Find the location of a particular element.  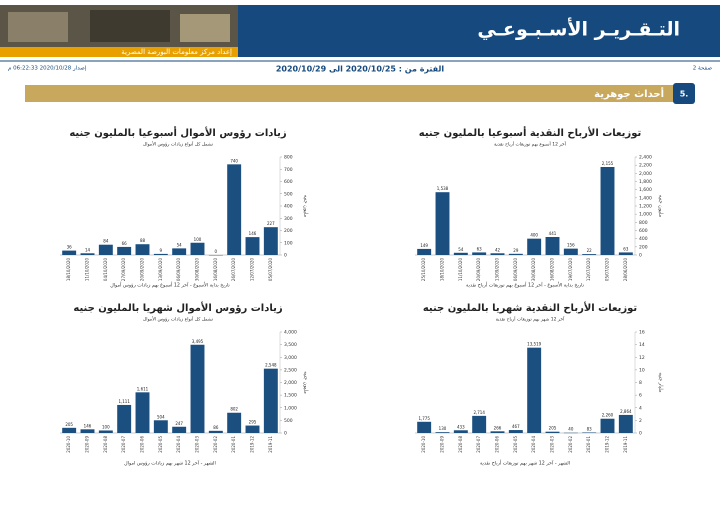

ribbon is located at coordinates (119, 52).